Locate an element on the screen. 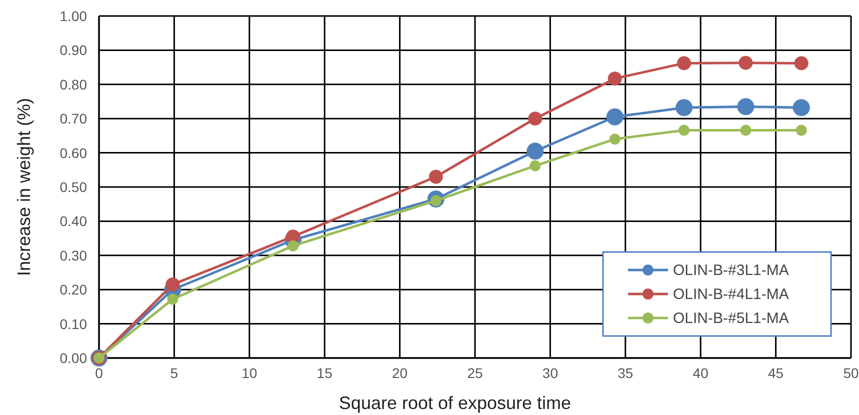  y-tick-label: 0.40 is located at coordinates (74, 221).